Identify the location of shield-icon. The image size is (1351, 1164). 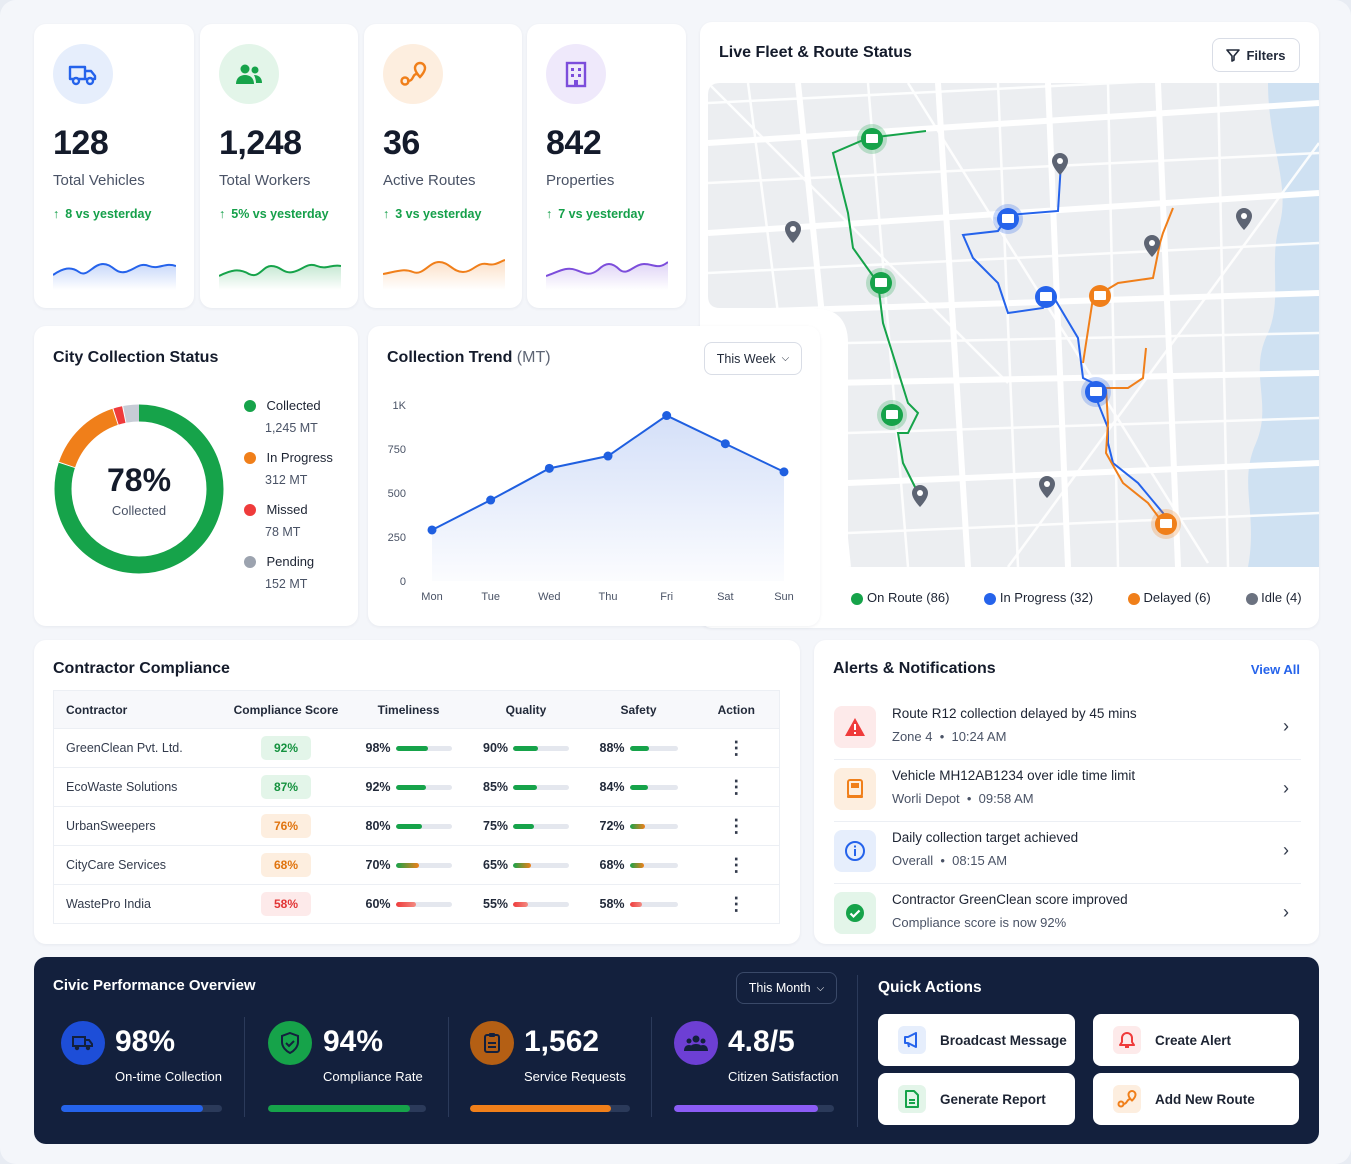
(290, 1043).